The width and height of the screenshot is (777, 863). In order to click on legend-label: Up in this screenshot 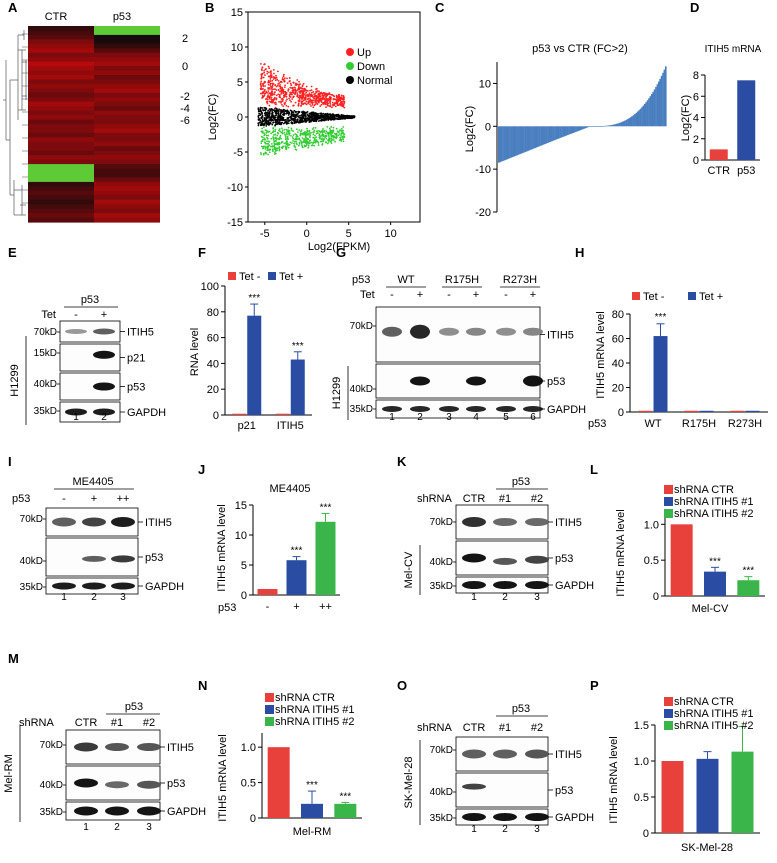, I will do `click(364, 53)`.